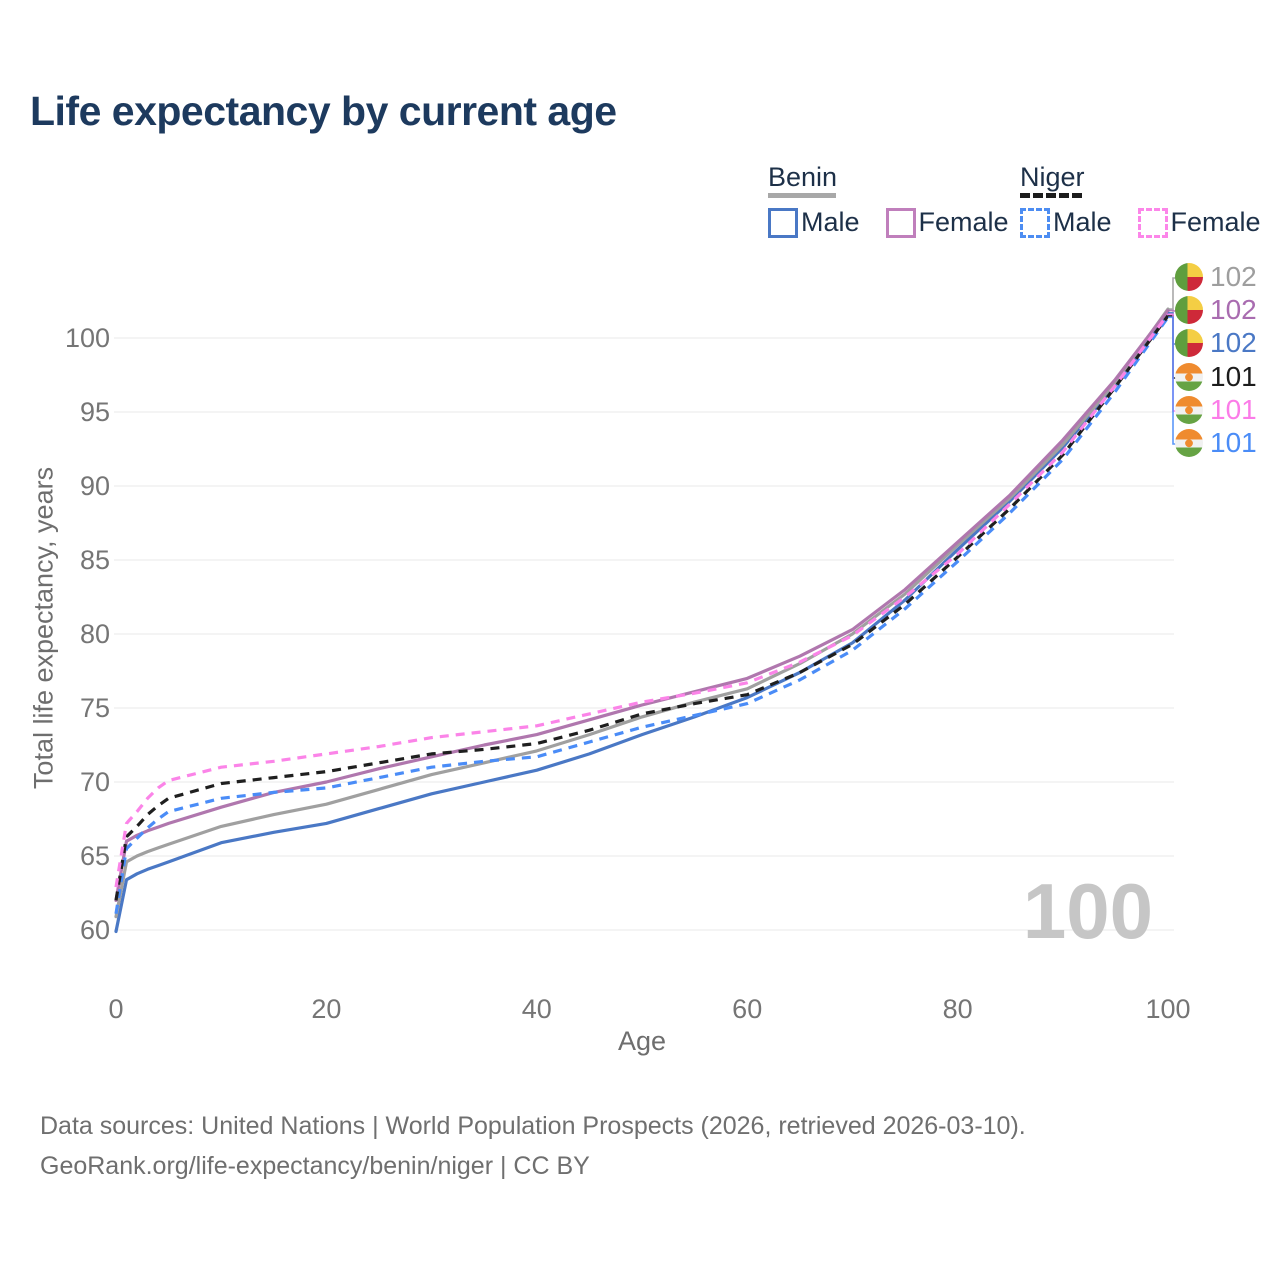 Image resolution: width=1280 pixels, height=1280 pixels. What do you see at coordinates (95, 782) in the screenshot?
I see `y-tick-label: 70` at bounding box center [95, 782].